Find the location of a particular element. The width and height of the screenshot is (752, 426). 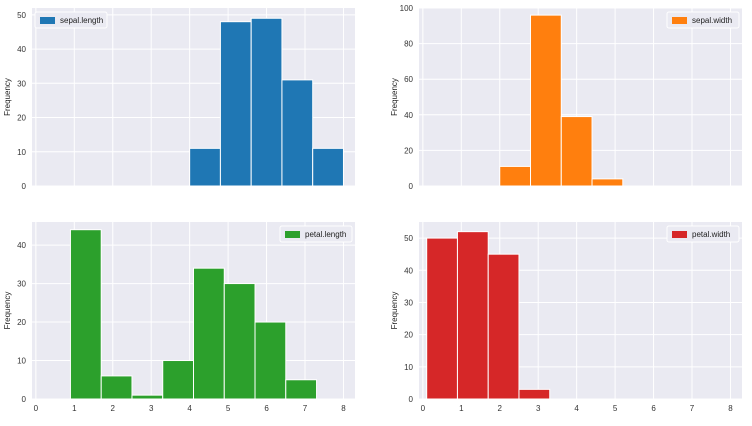

y-tick-label: 80 is located at coordinates (408, 44).